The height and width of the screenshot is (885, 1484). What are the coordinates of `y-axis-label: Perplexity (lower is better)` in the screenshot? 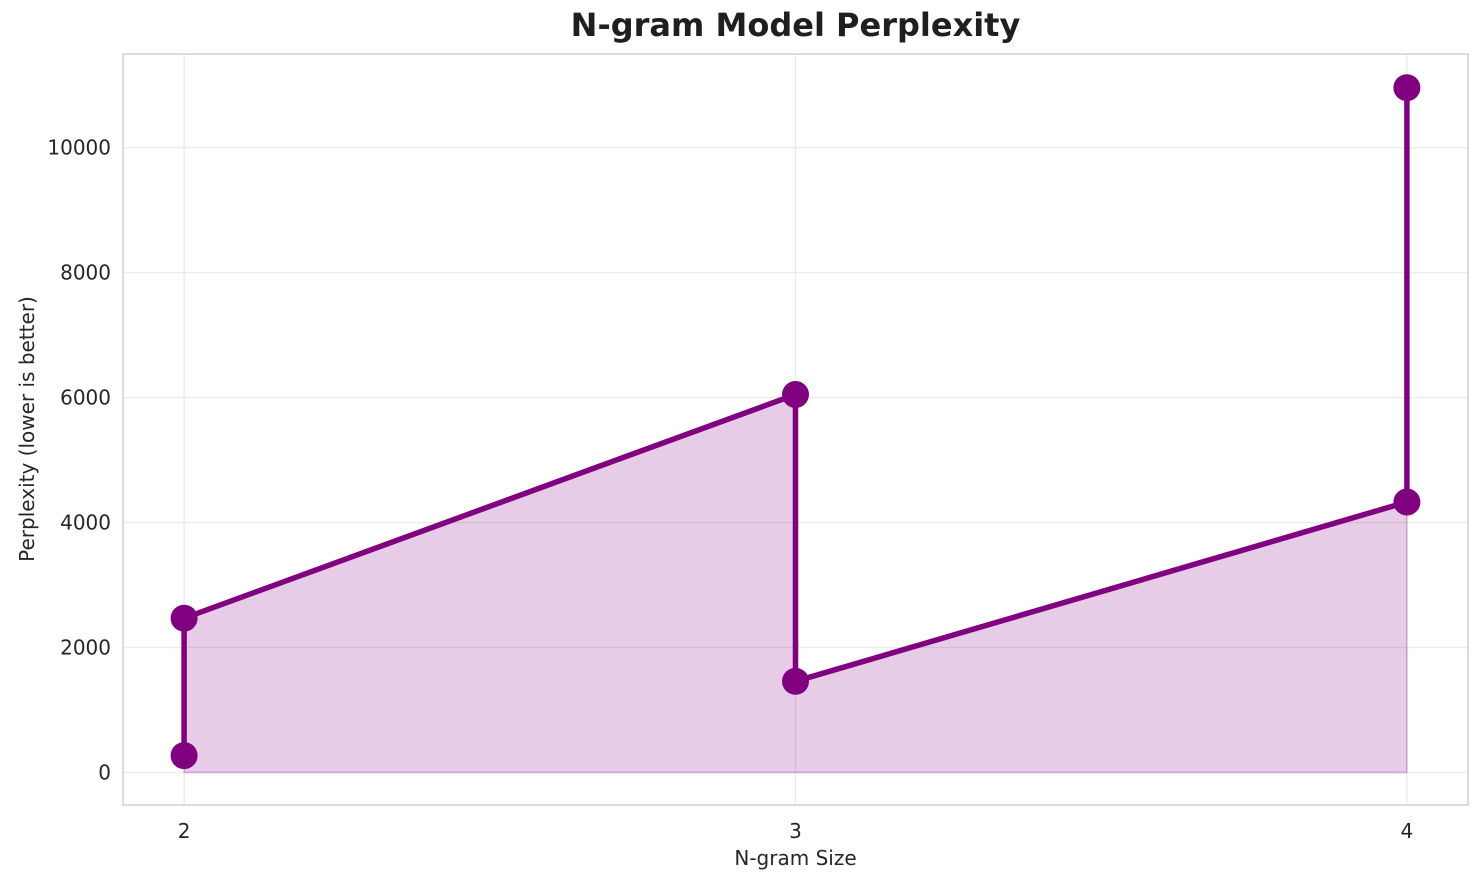 It's located at (27, 429).